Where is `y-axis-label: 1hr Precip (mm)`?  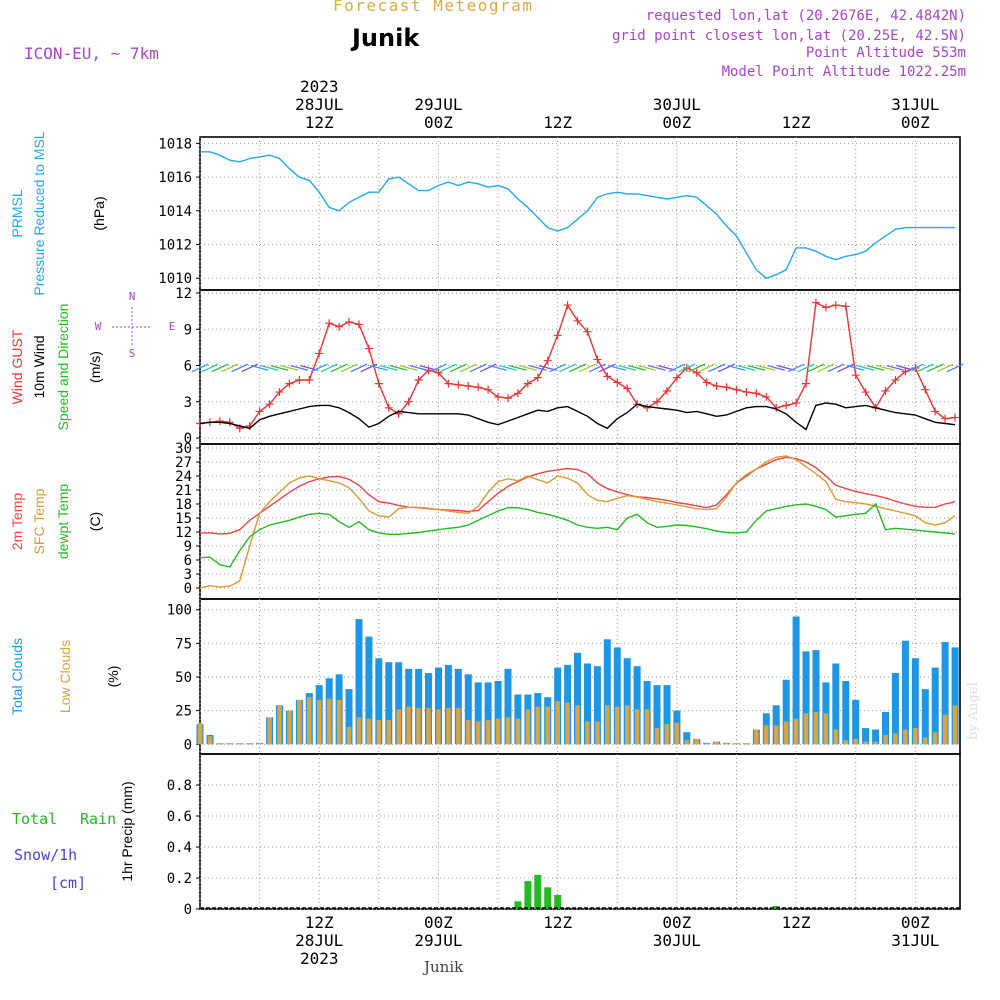 y-axis-label: 1hr Precip (mm) is located at coordinates (127, 831).